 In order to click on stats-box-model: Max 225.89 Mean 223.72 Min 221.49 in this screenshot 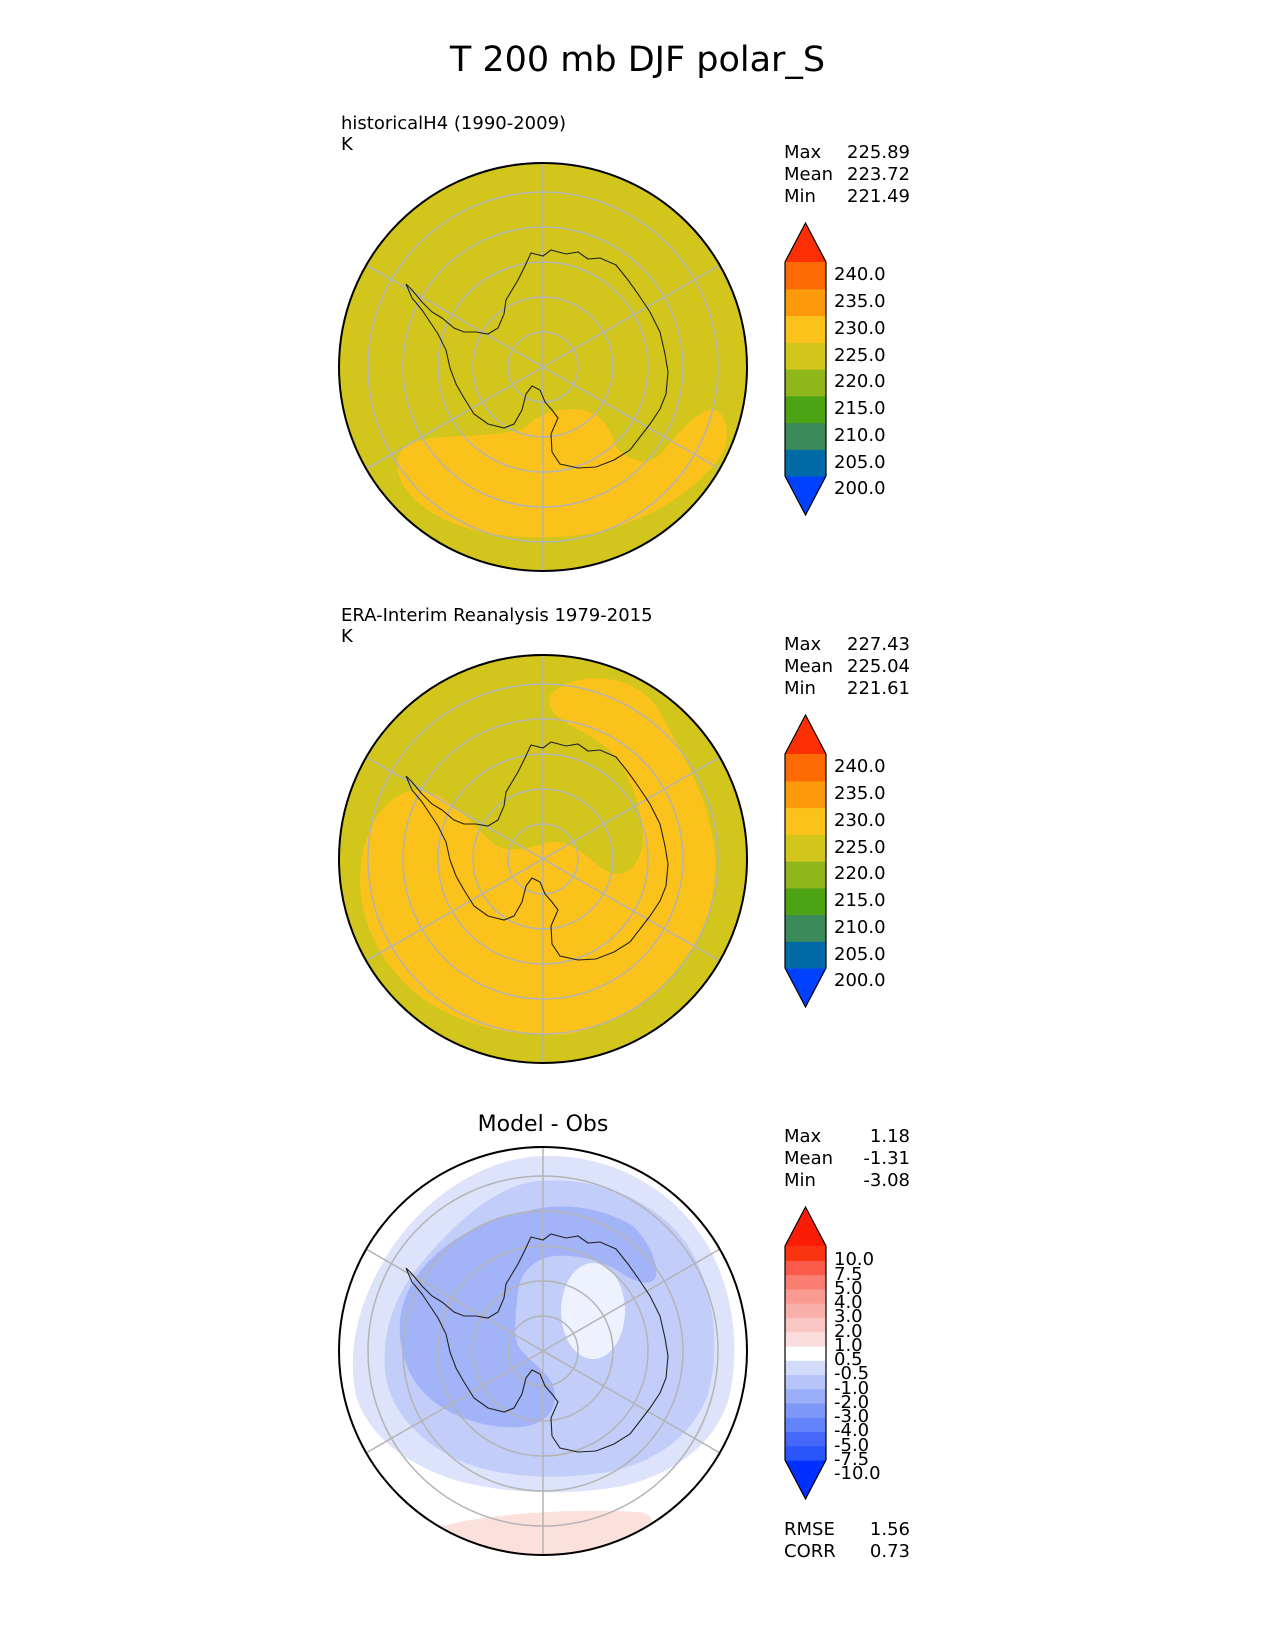, I will do `click(847, 175)`.